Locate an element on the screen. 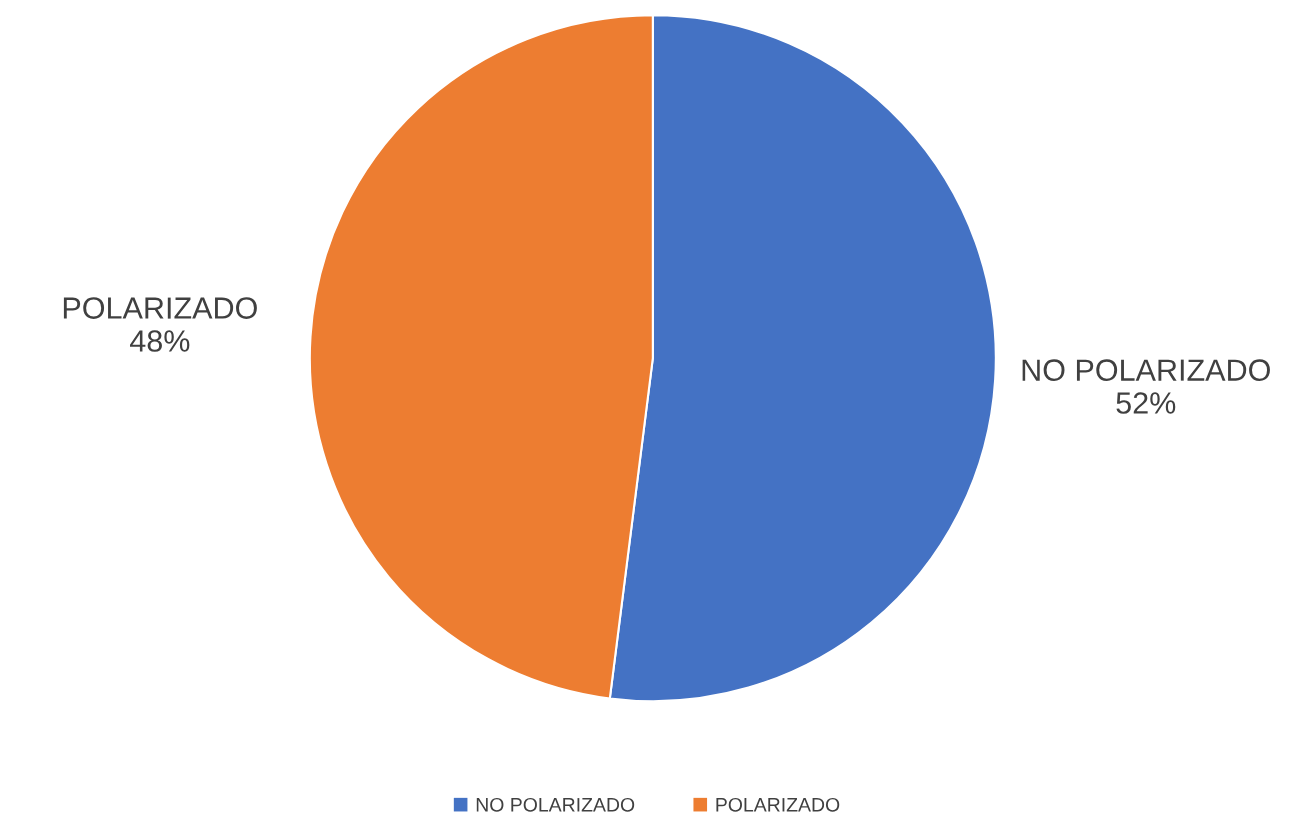  slice-label: NO POLARIZADO is located at coordinates (1146, 370).